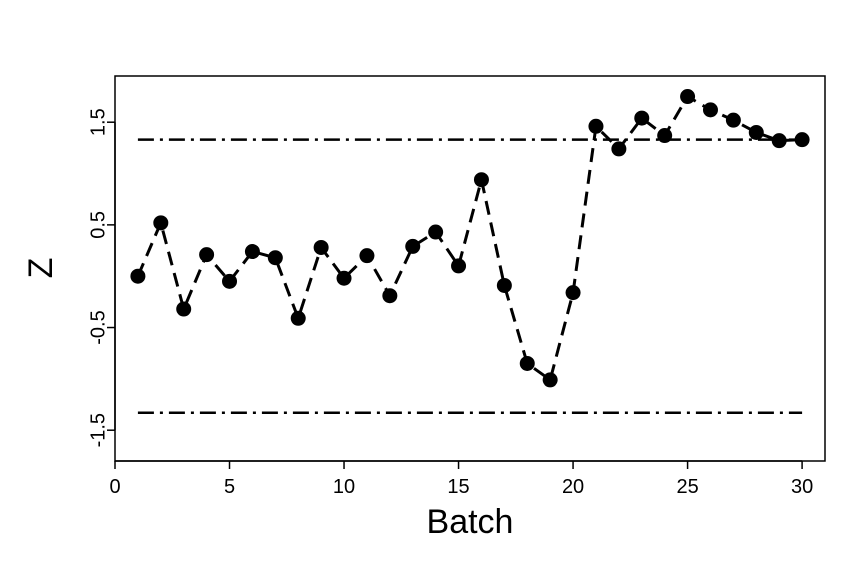 The width and height of the screenshot is (864, 581). Describe the element at coordinates (470, 522) in the screenshot. I see `x-axis-title: Batch` at that location.